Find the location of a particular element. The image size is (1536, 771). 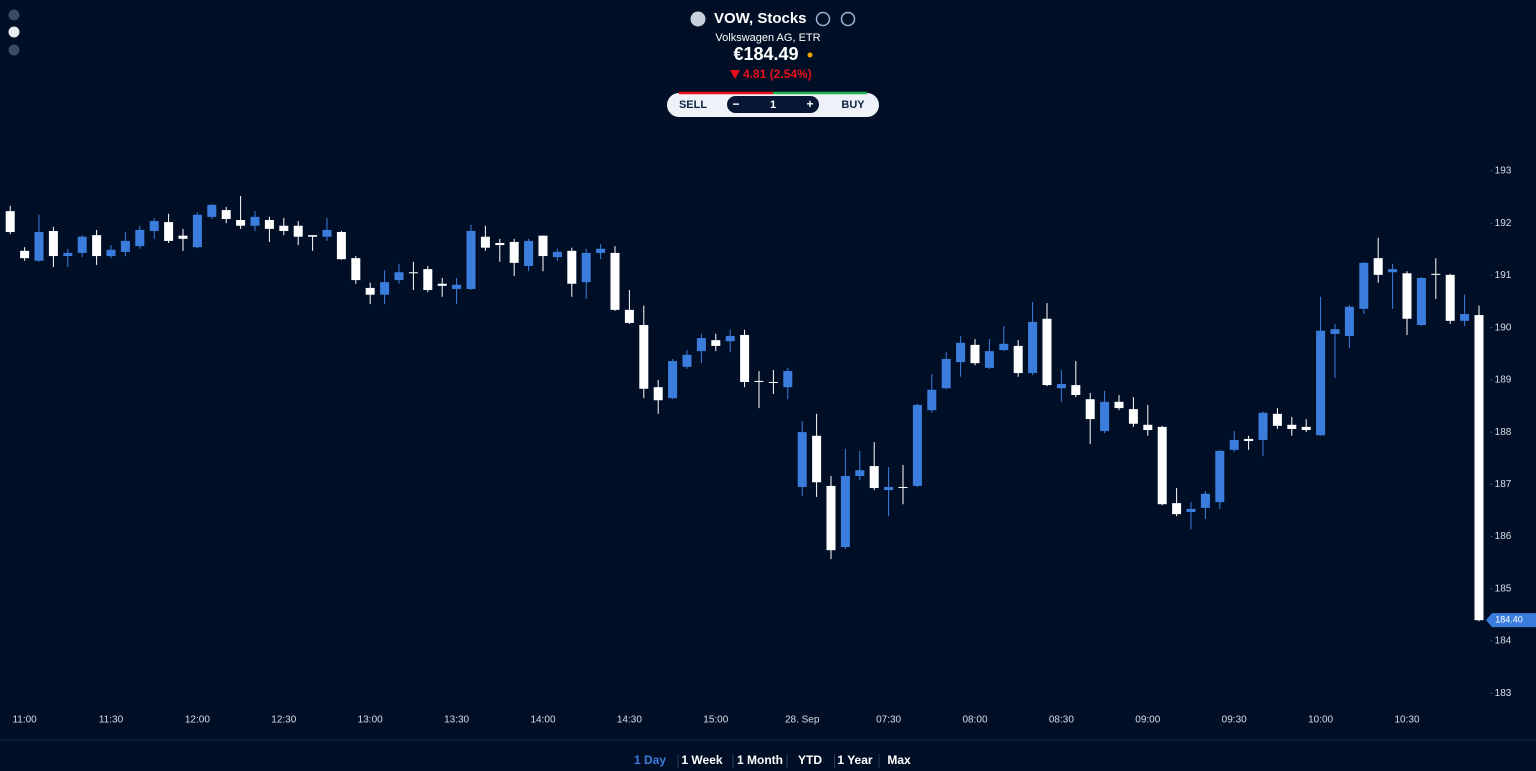

quantity: 1 is located at coordinates (773, 105).